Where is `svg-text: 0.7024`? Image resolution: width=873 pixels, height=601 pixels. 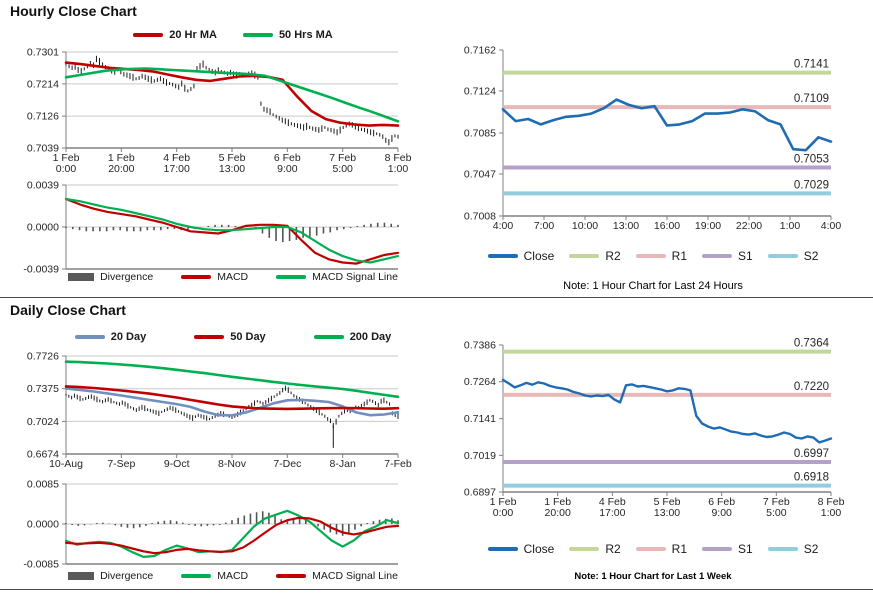
svg-text: 0.7024 is located at coordinates (43, 422).